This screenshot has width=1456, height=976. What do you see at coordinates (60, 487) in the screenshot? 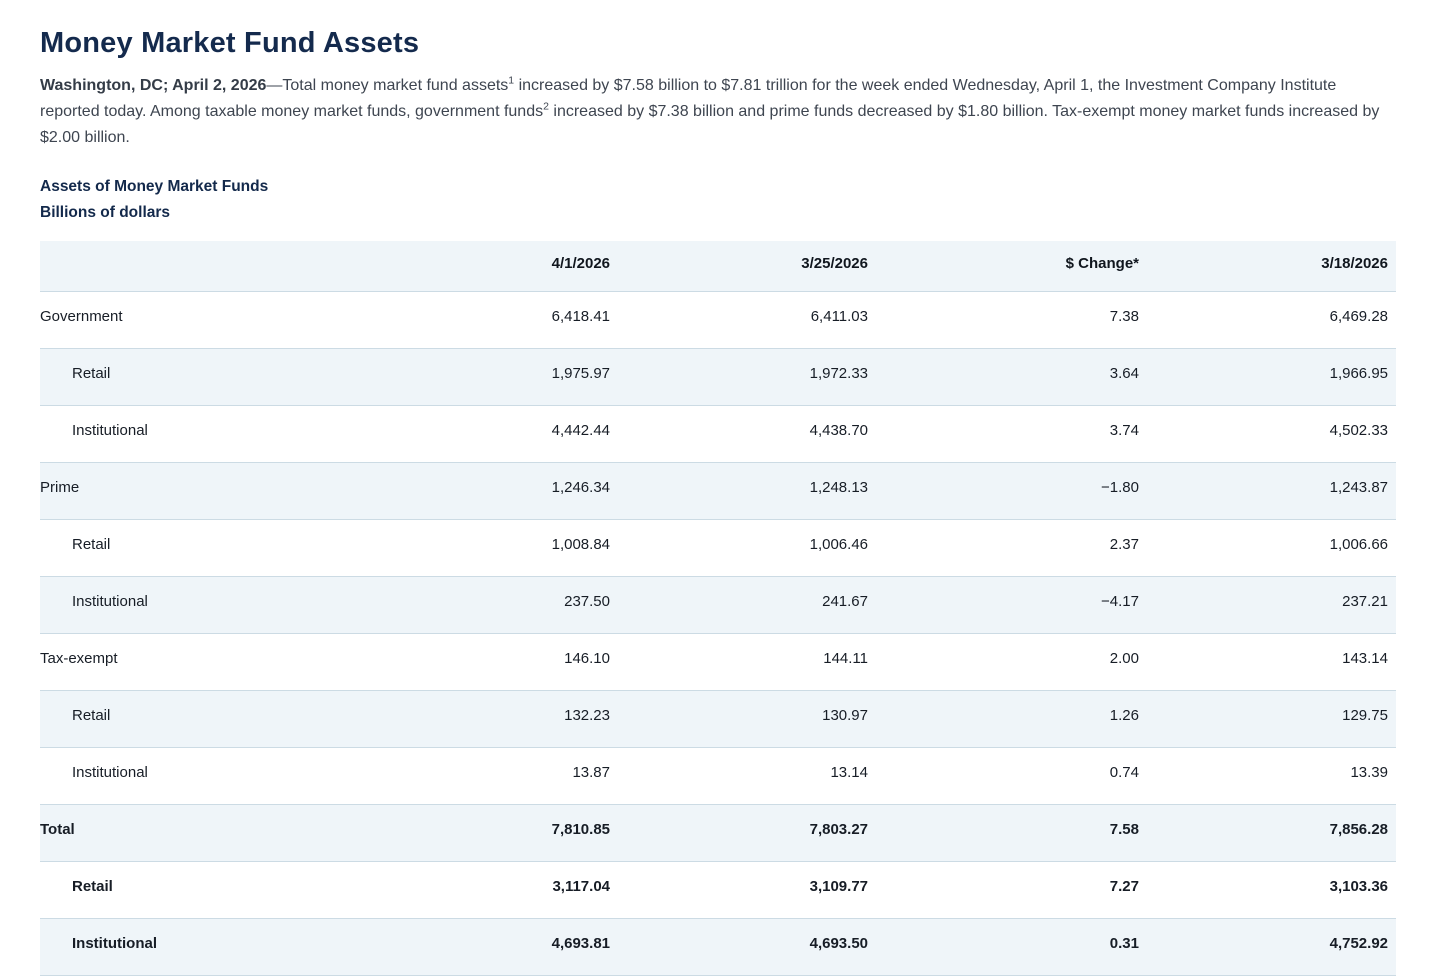
I see `row-label: Prime` at bounding box center [60, 487].